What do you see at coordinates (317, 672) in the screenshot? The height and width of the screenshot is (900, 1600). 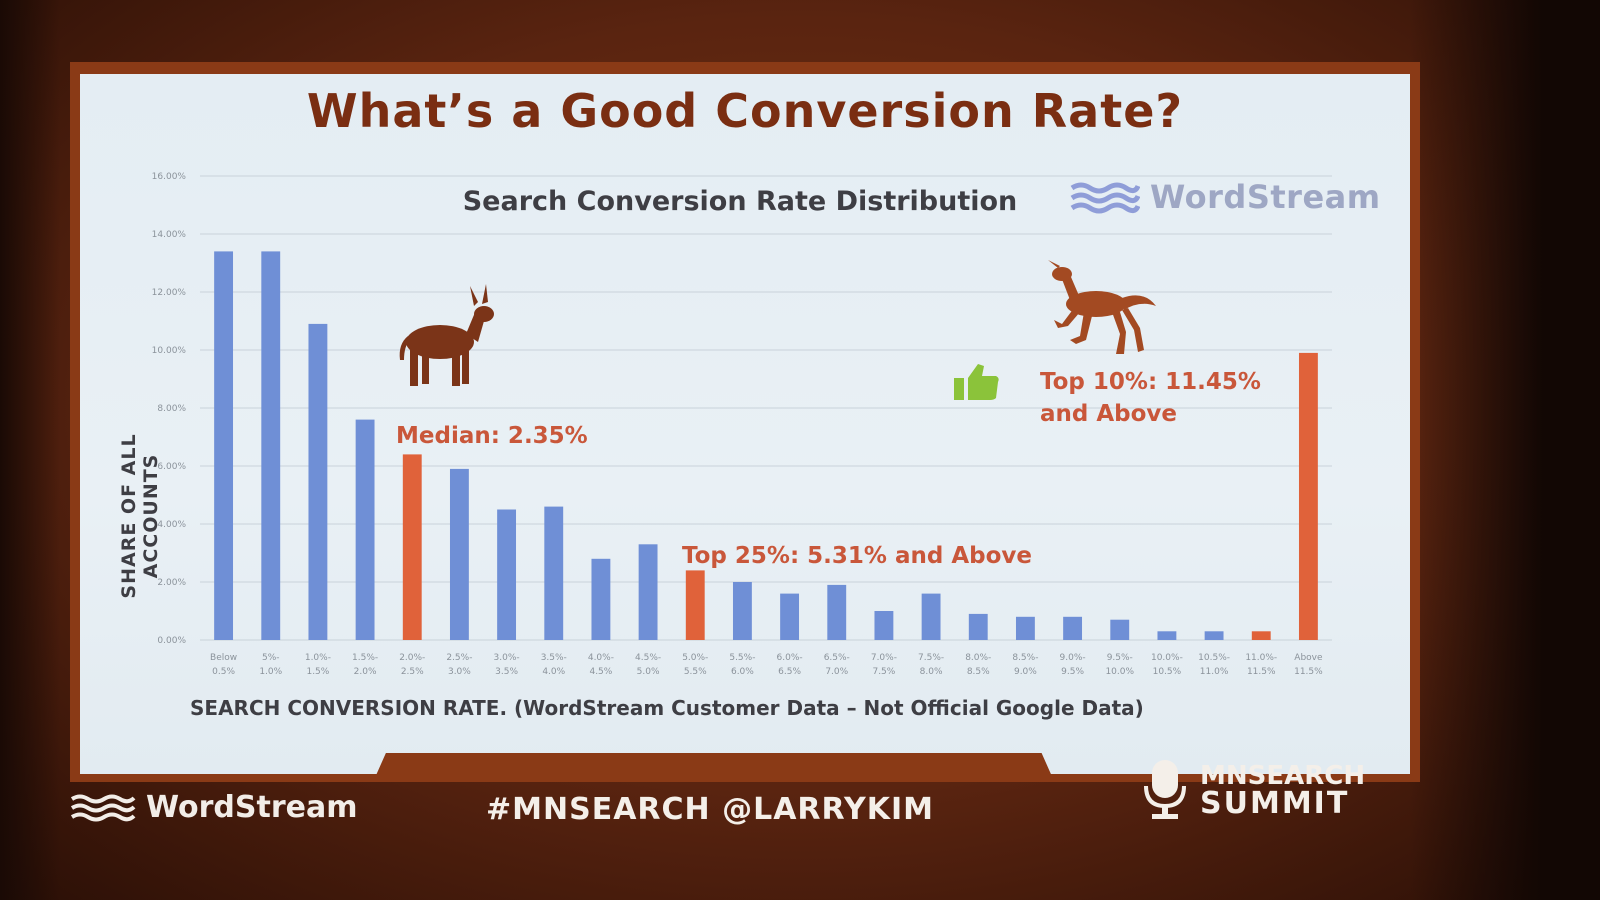 I see `x-tick-label: 1.5%` at bounding box center [317, 672].